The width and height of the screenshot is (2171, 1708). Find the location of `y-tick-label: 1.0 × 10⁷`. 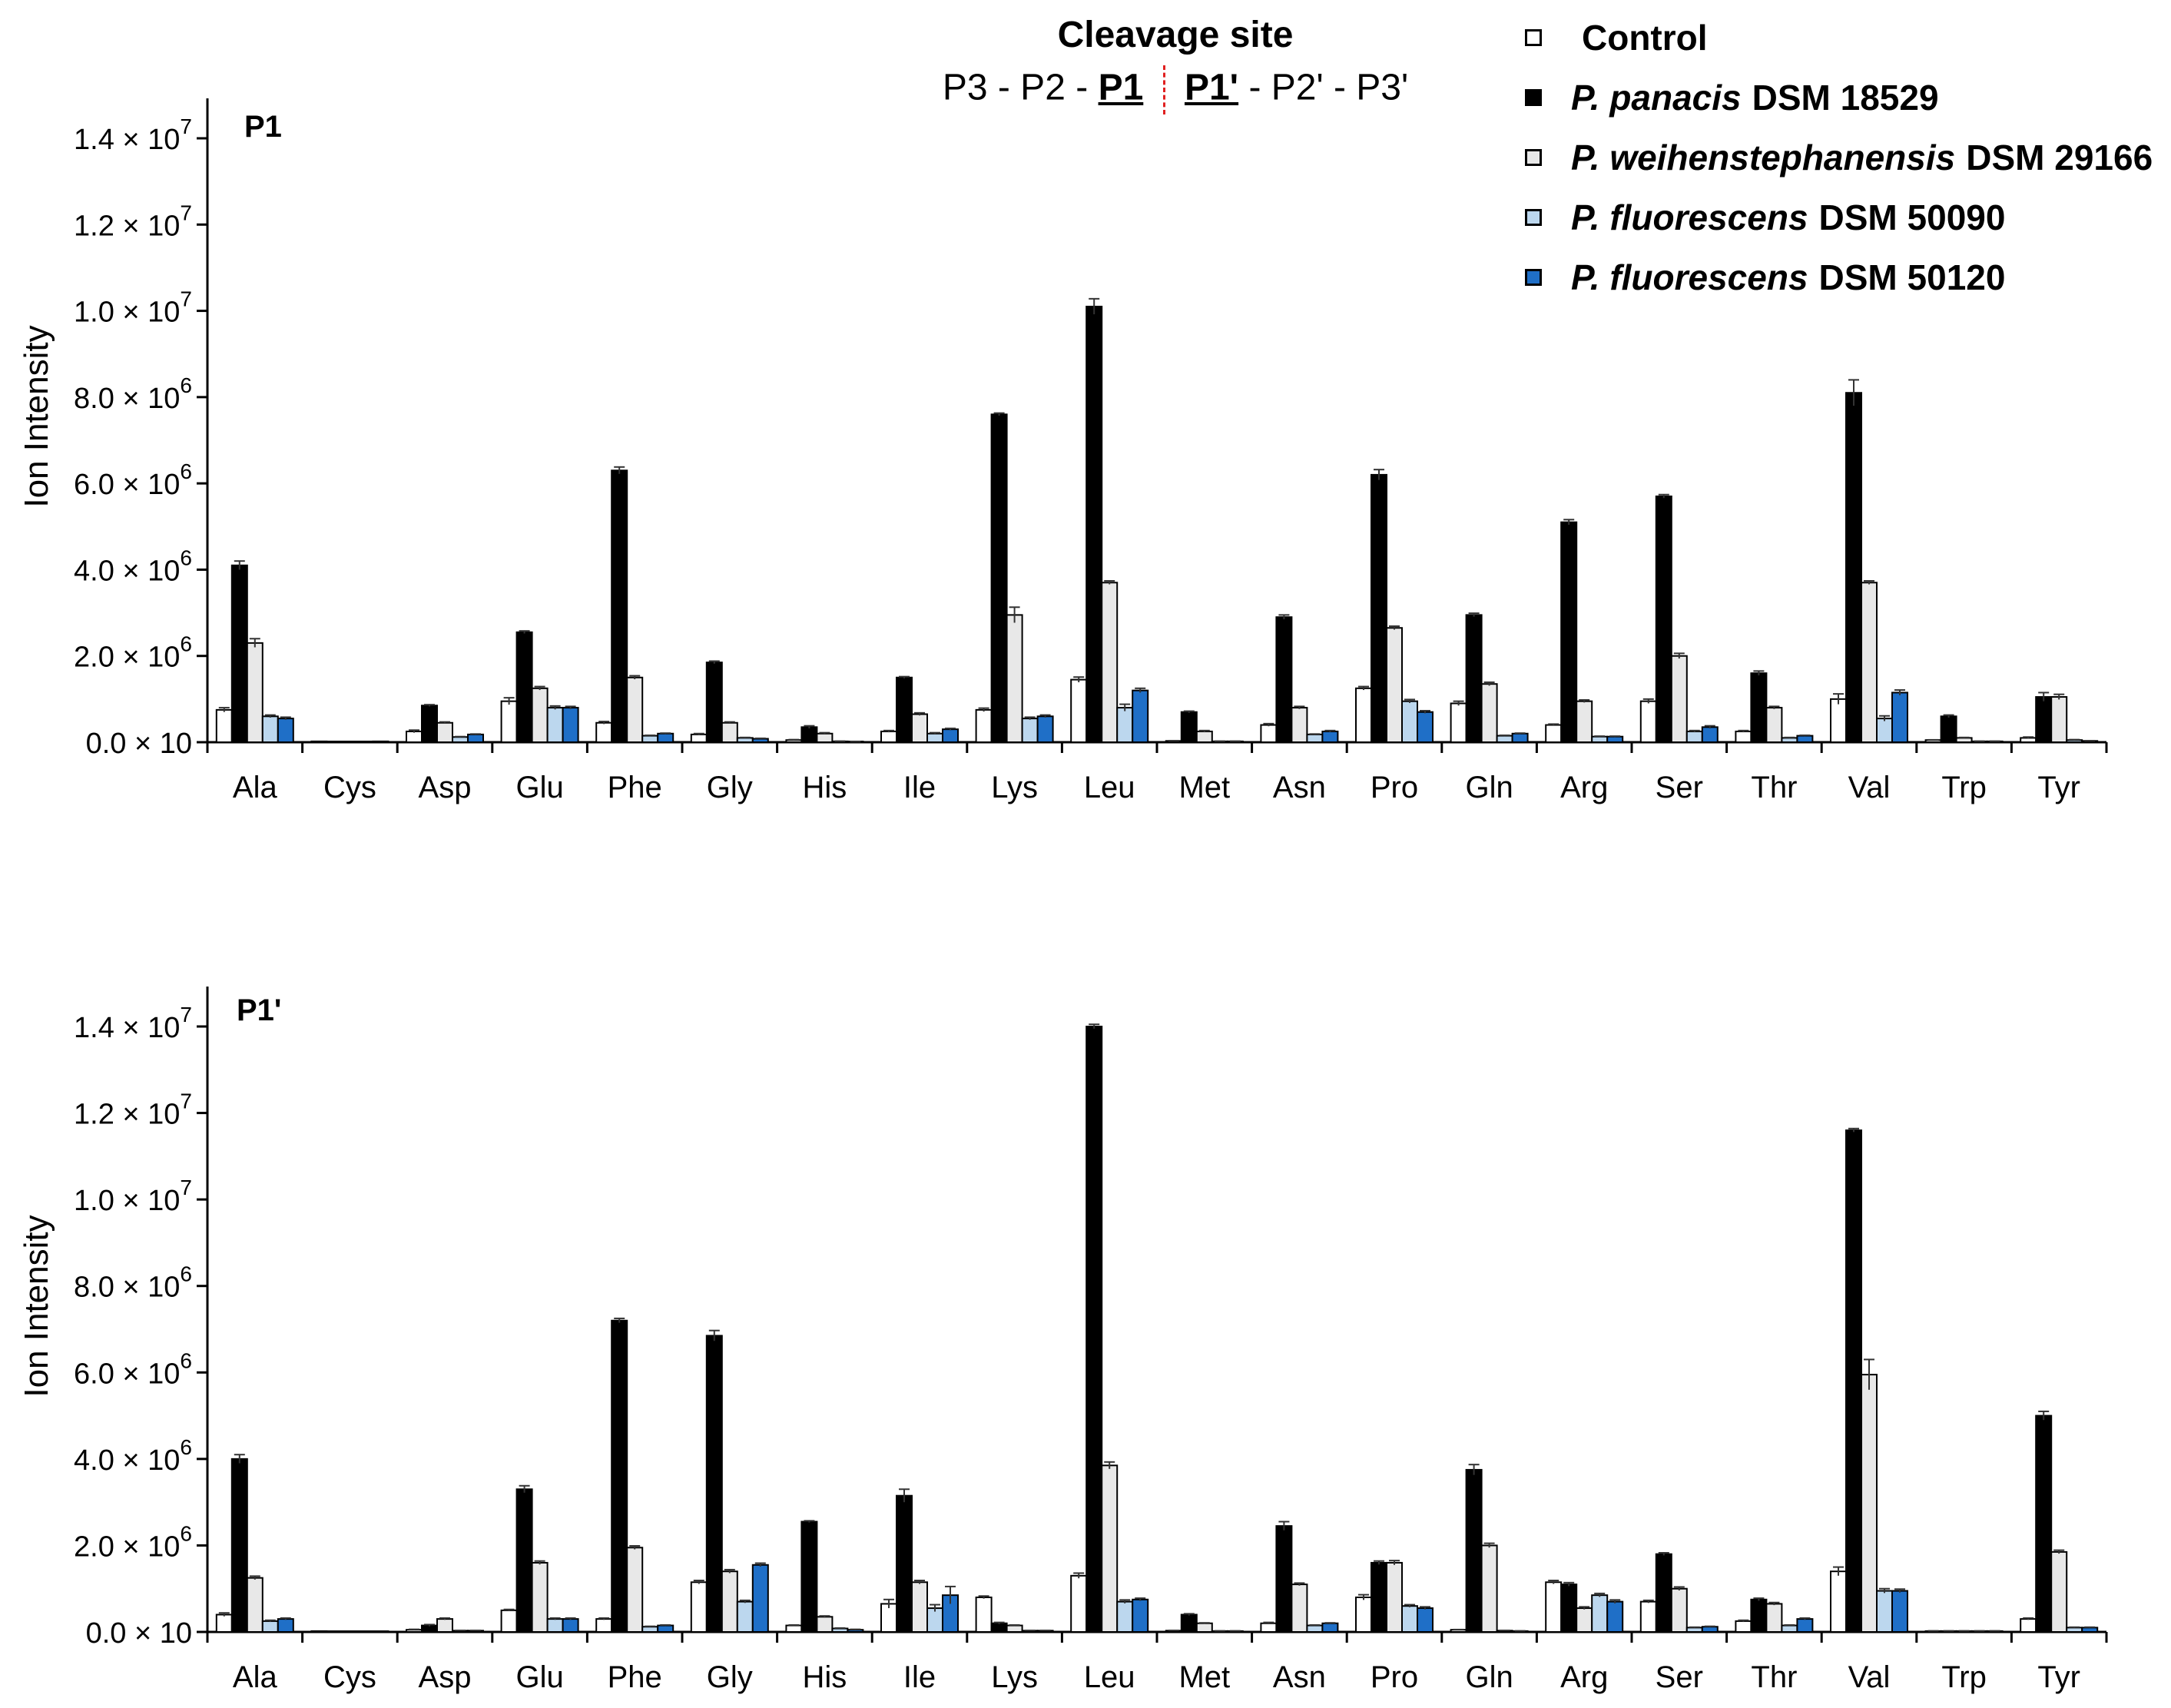

y-tick-label: 1.0 × 10⁷ is located at coordinates (133, 1196).